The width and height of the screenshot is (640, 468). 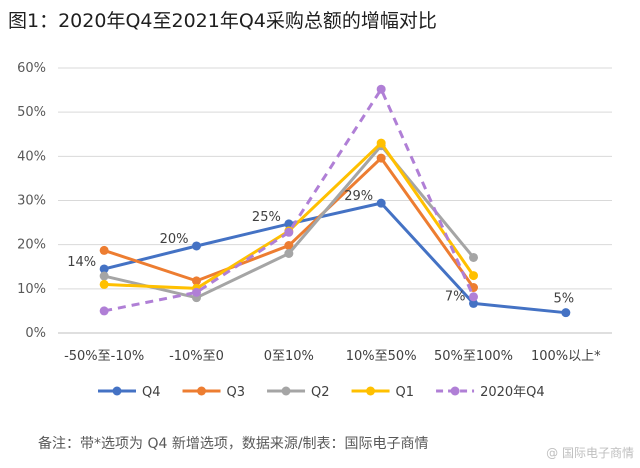 What do you see at coordinates (233, 444) in the screenshot?
I see `footer-note: 备注：带*选项为 Q4 新增选项，数据来源/制表：国际电子商情` at bounding box center [233, 444].